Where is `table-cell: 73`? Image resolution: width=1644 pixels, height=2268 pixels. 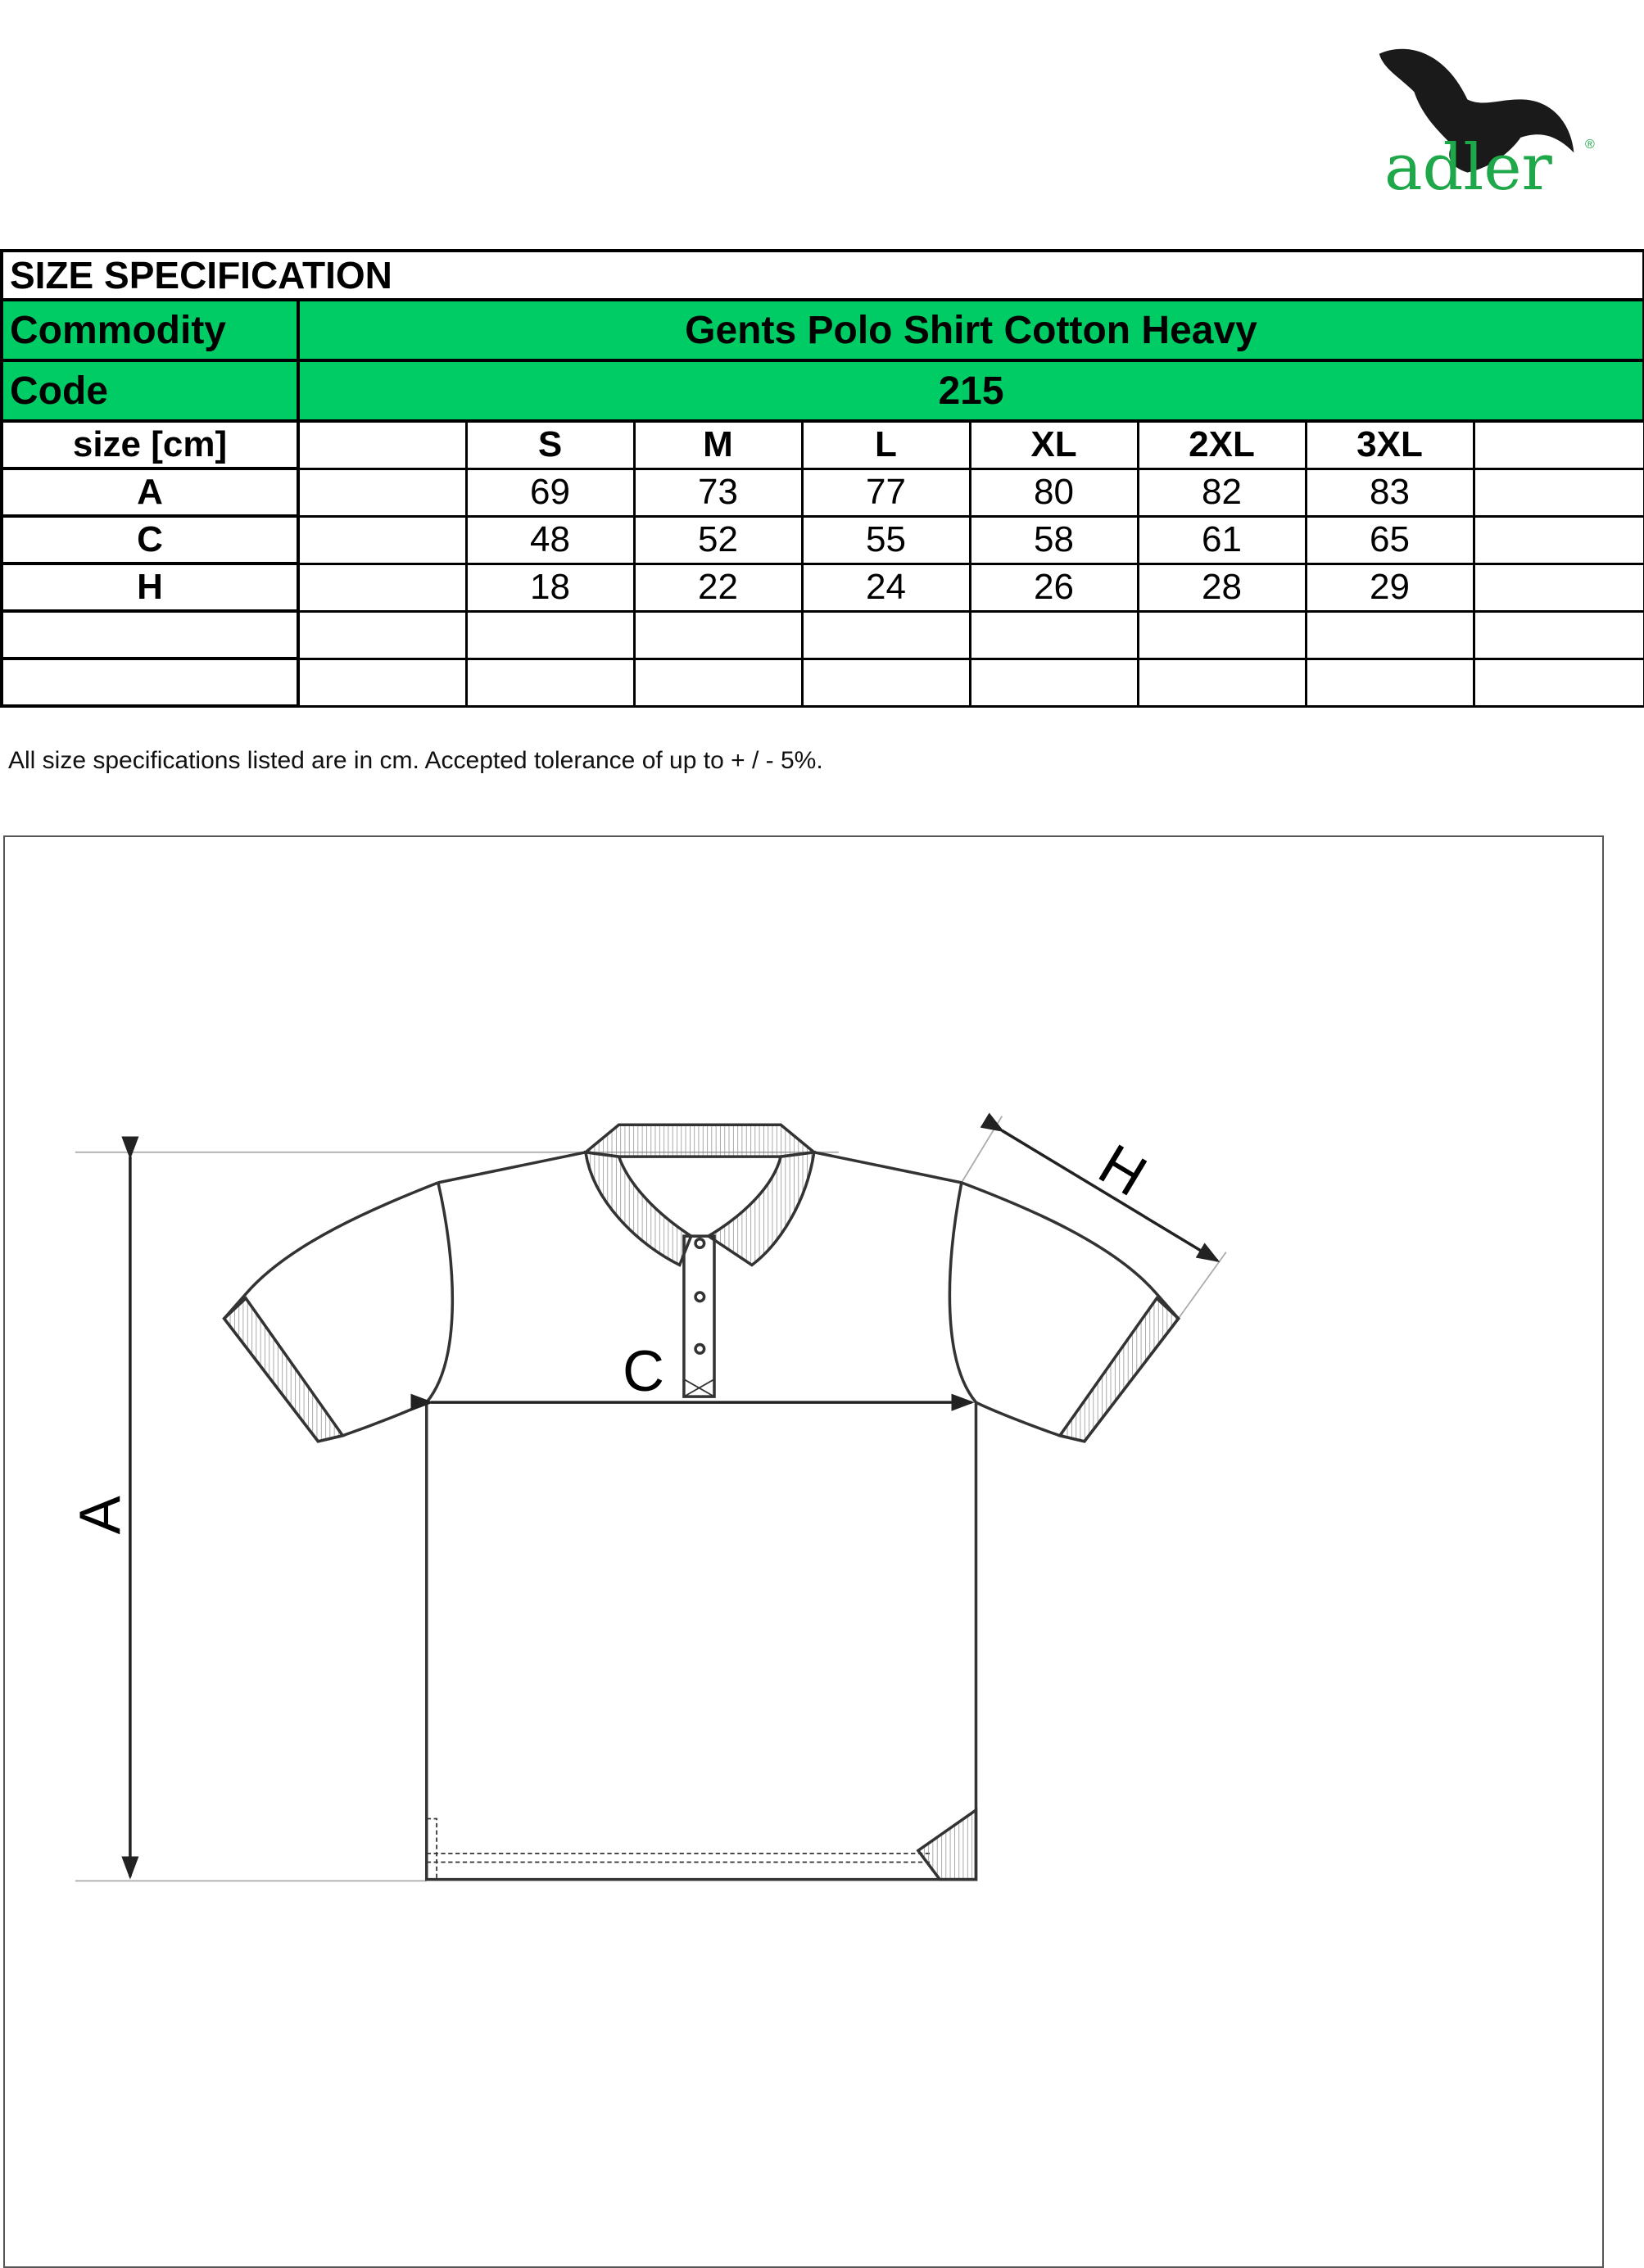
table-cell: 73 is located at coordinates (718, 493).